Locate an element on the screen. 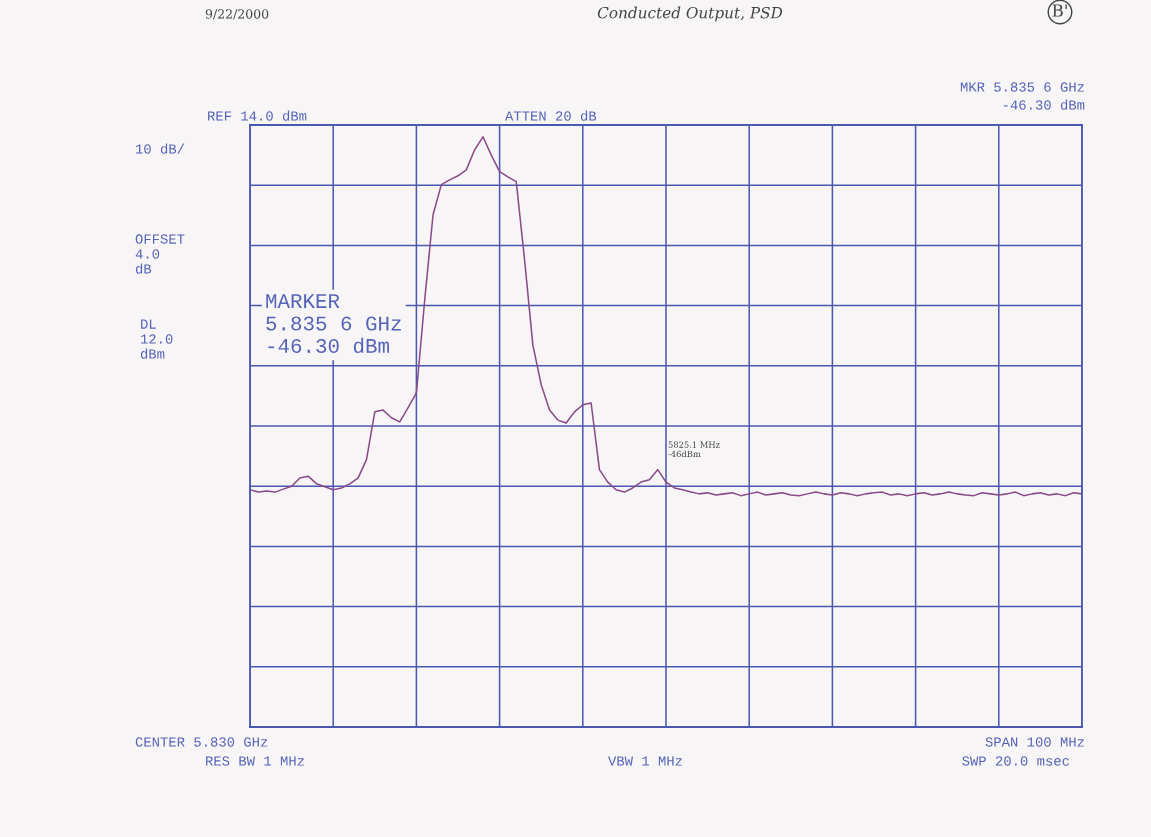  text: B' is located at coordinates (1059, 10).